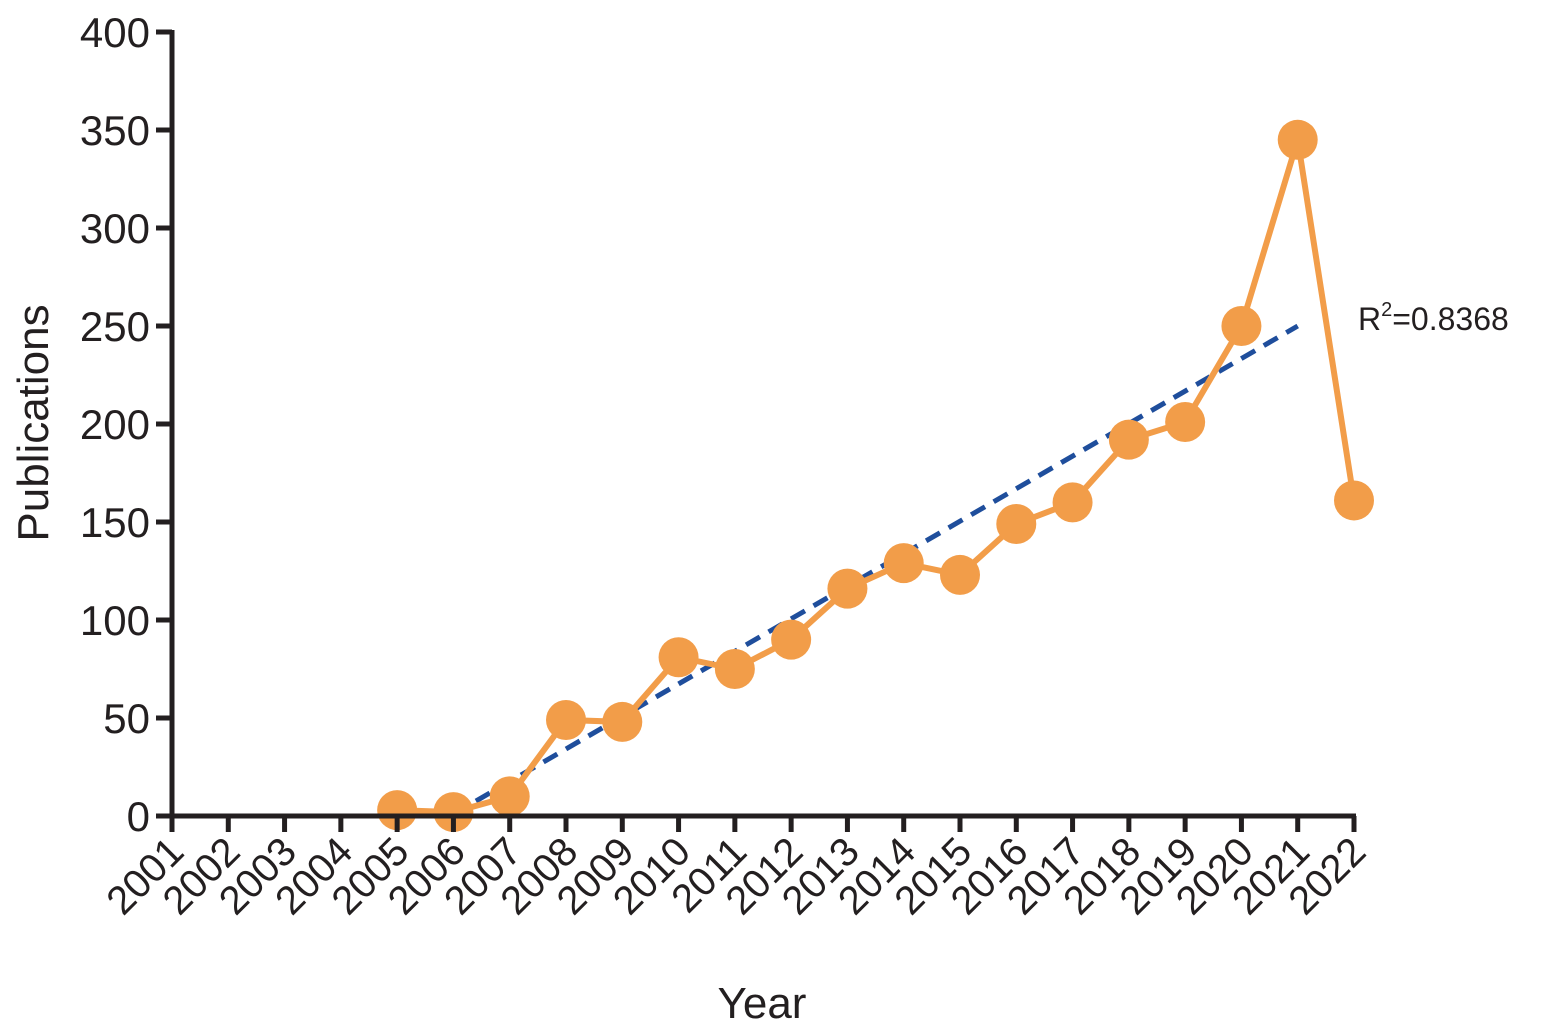  Describe the element at coordinates (115, 32) in the screenshot. I see `y-tick-label: 400` at that location.